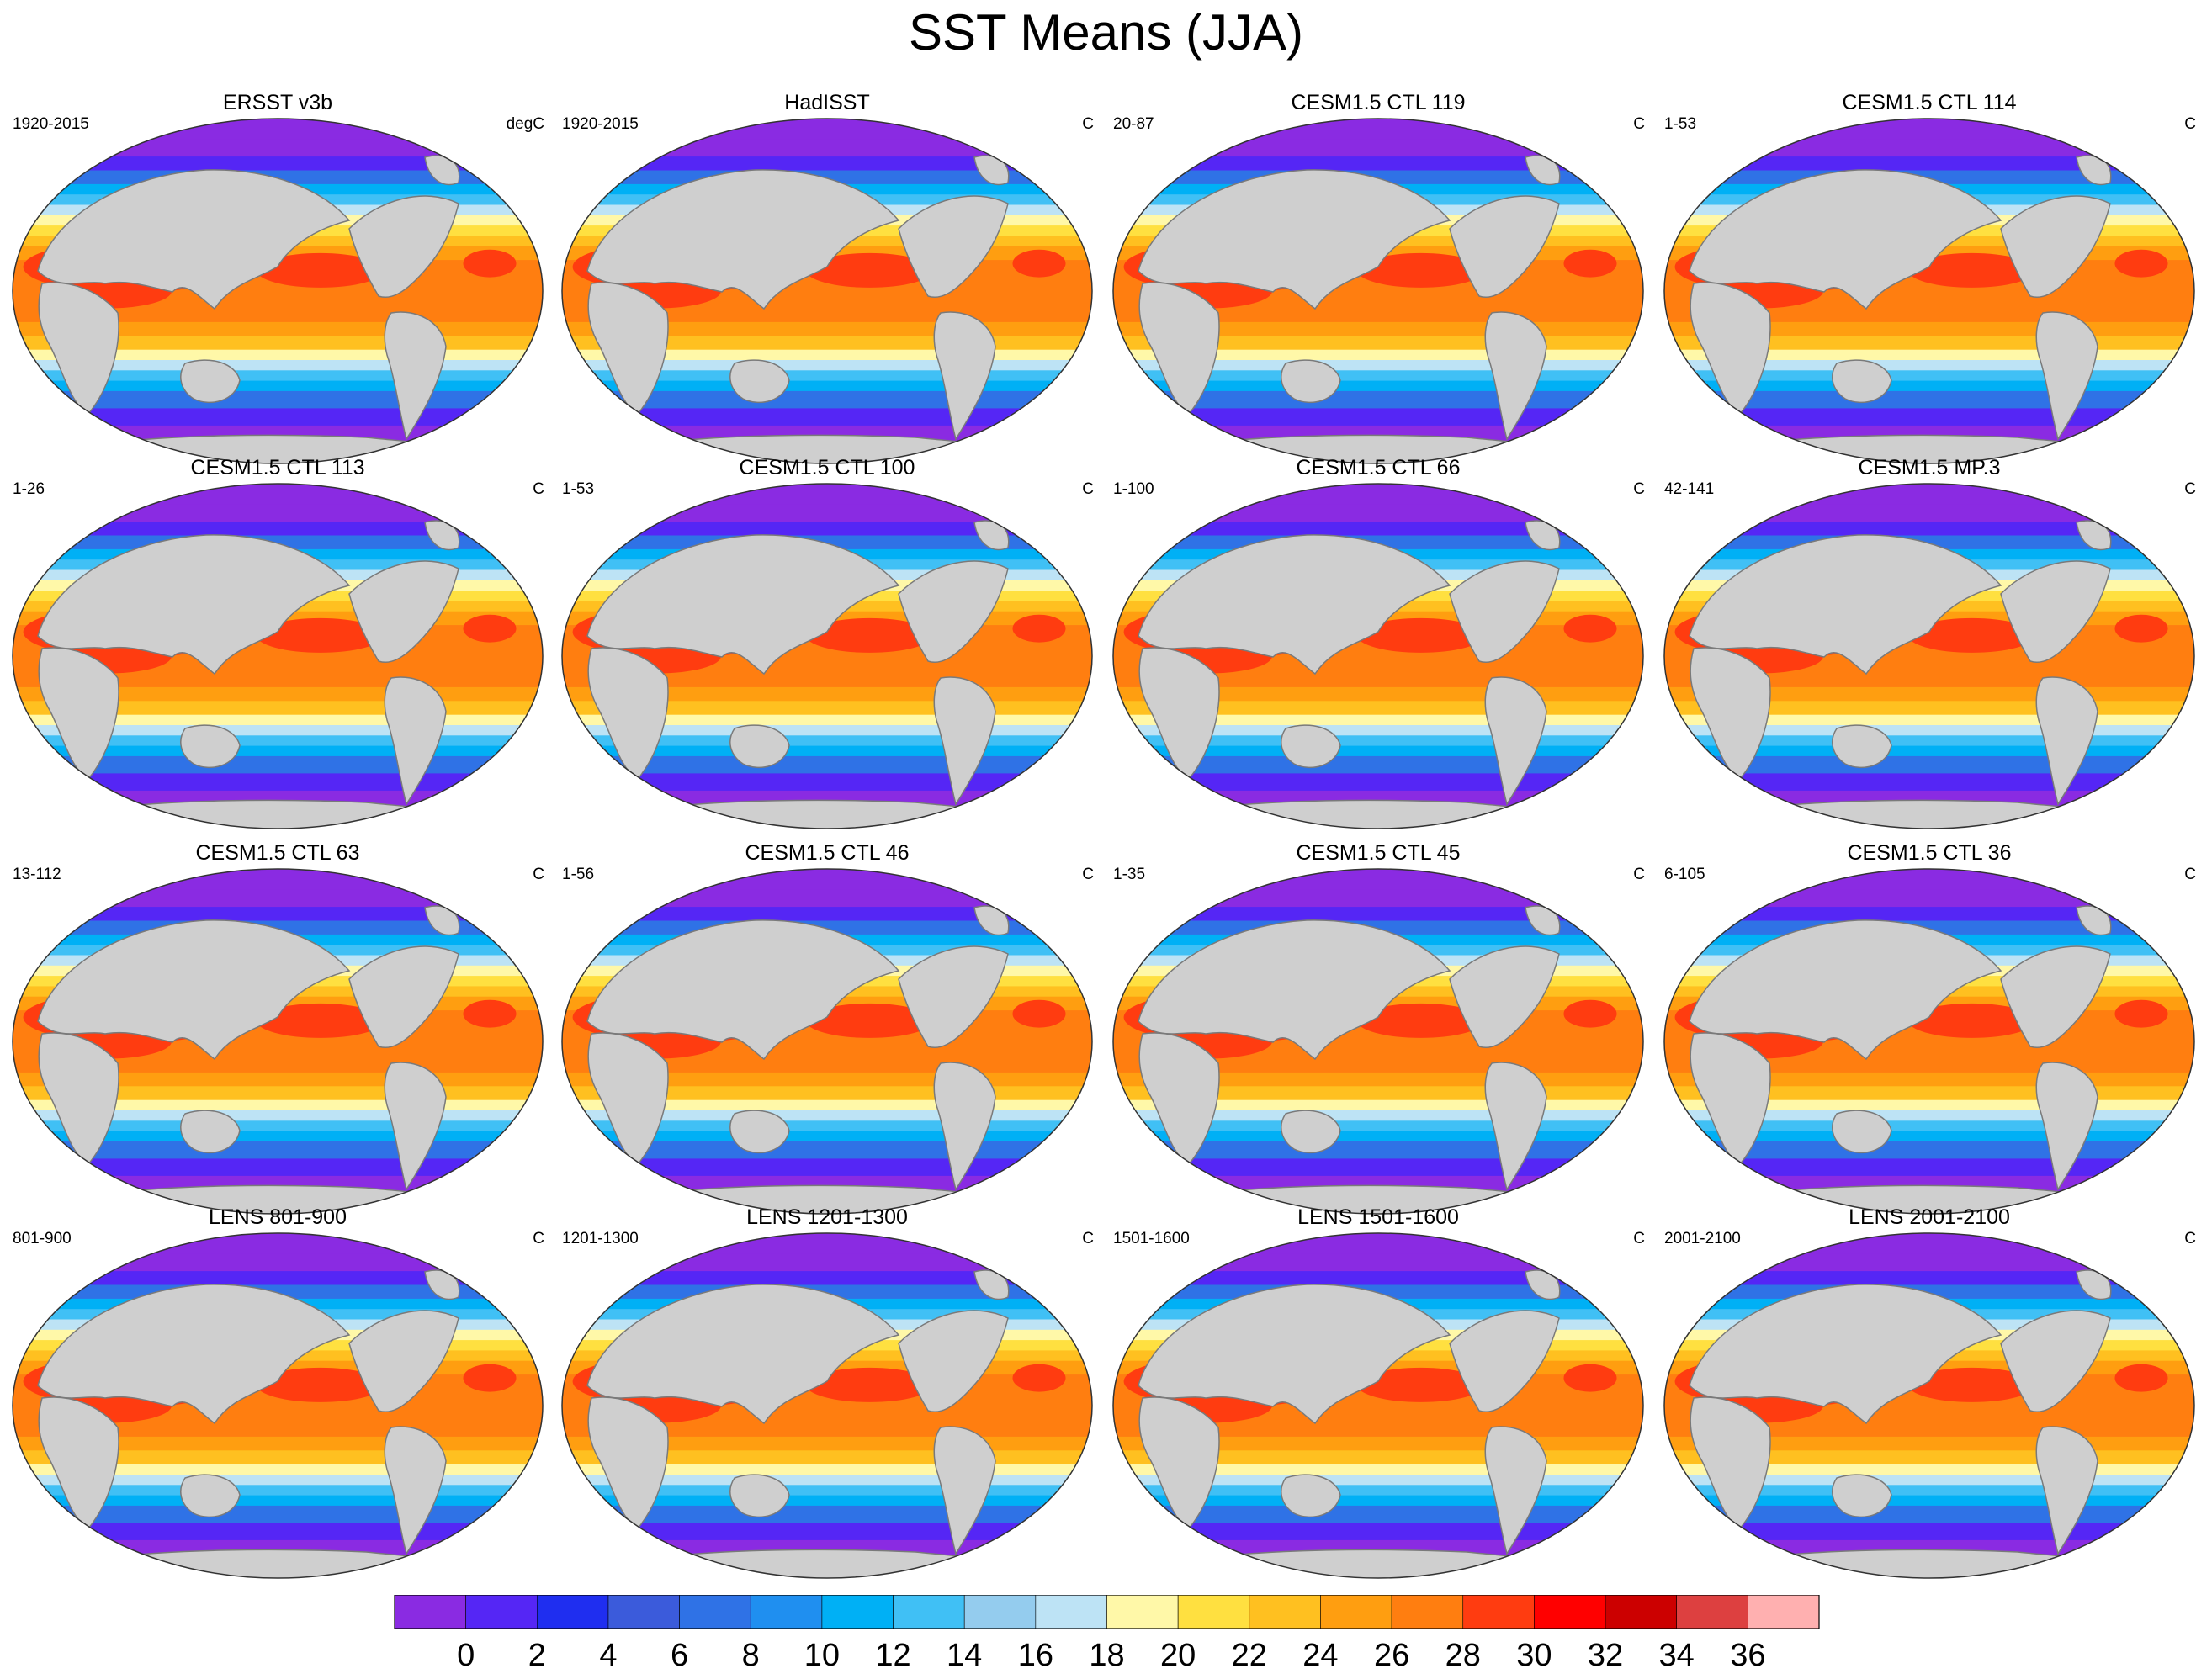 The width and height of the screenshot is (2212, 1679). Describe the element at coordinates (1133, 124) in the screenshot. I see `panel-period: 20-87` at that location.